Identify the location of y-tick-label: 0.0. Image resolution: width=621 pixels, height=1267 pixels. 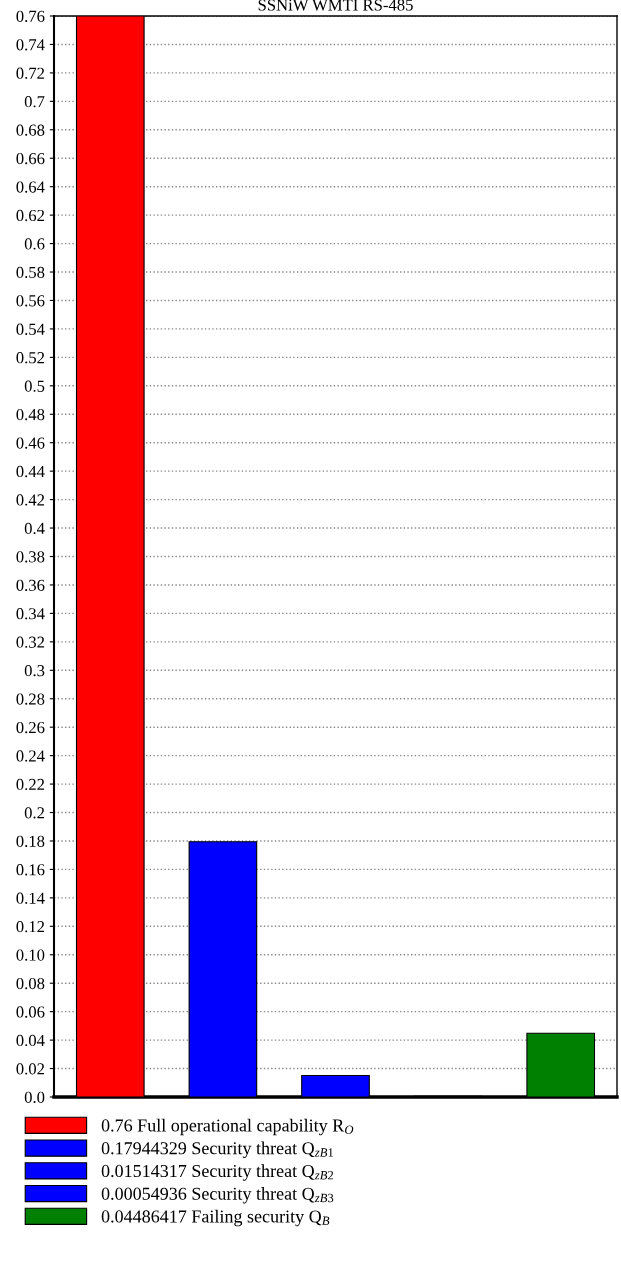
(34, 1097).